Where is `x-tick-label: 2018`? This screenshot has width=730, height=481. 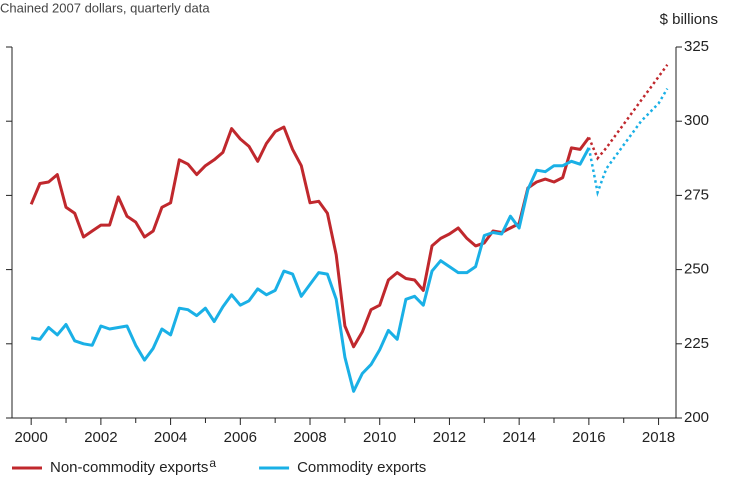 x-tick-label: 2018 is located at coordinates (658, 437).